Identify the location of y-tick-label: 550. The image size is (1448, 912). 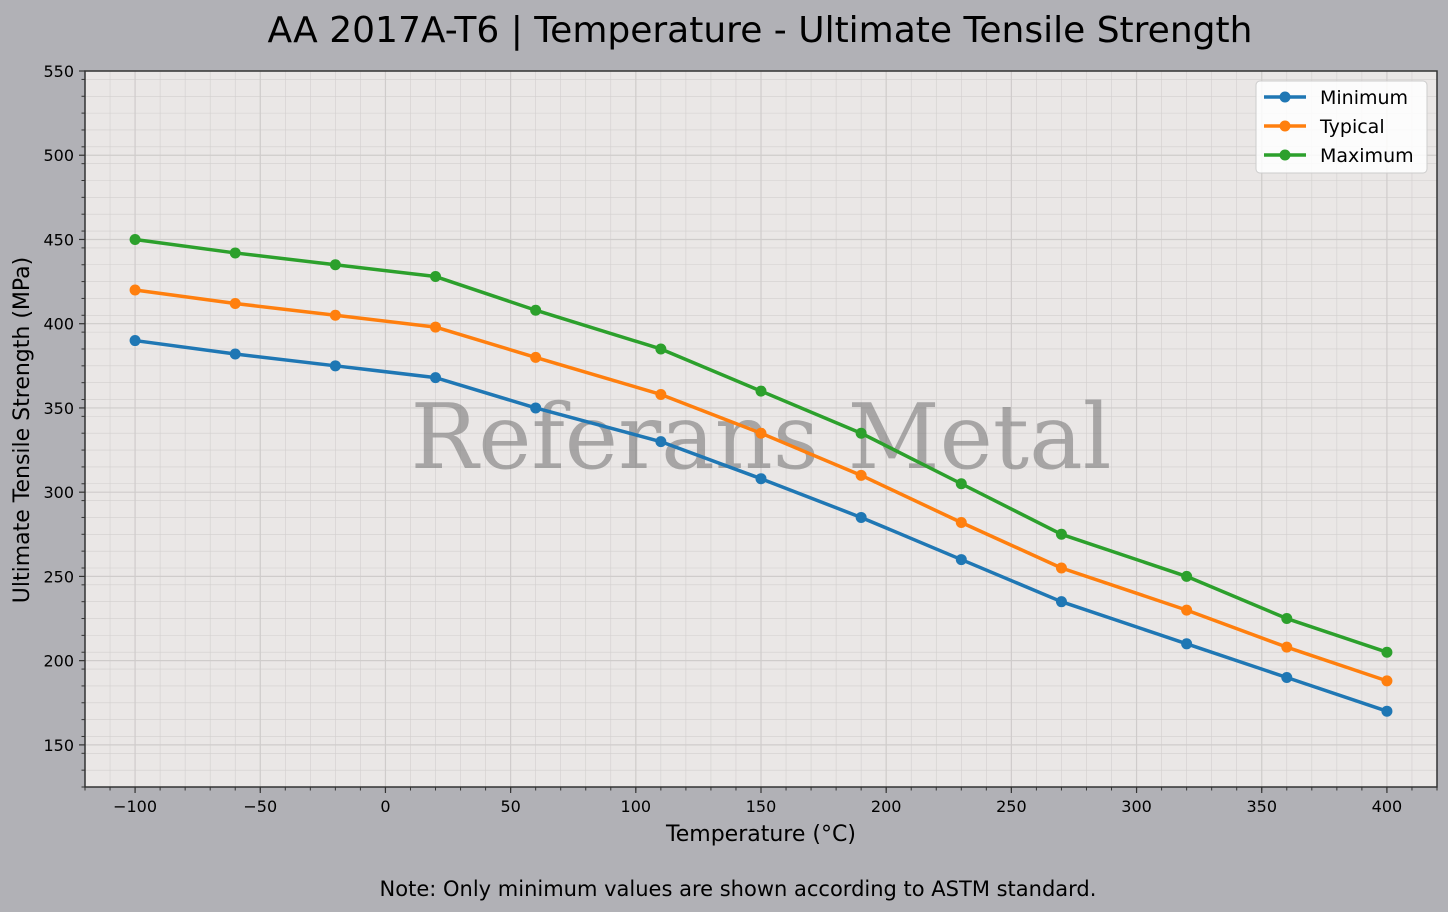
(58, 71).